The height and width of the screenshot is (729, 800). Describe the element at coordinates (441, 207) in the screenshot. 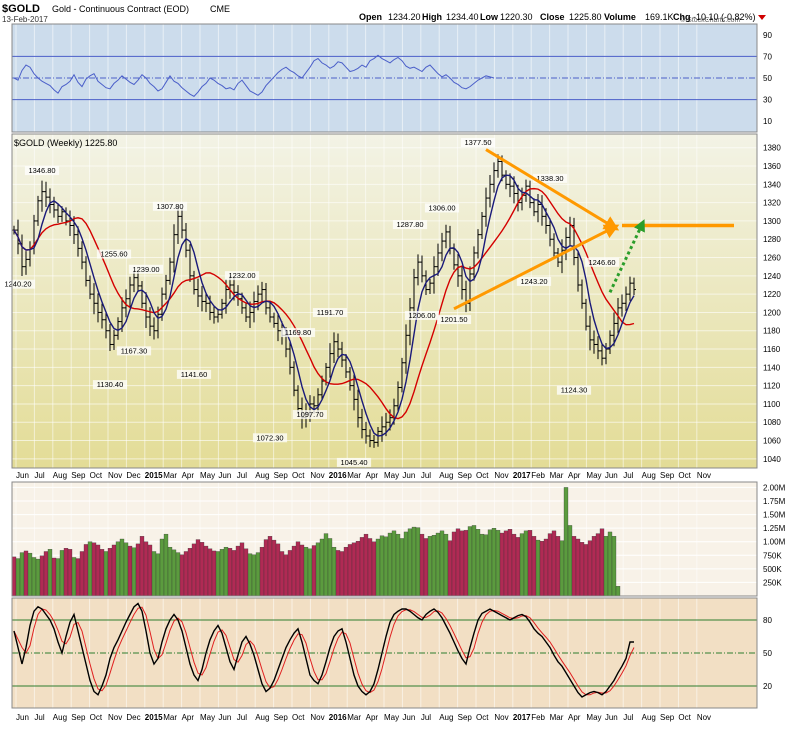

I see `price-extreme-label: 1306.00` at that location.